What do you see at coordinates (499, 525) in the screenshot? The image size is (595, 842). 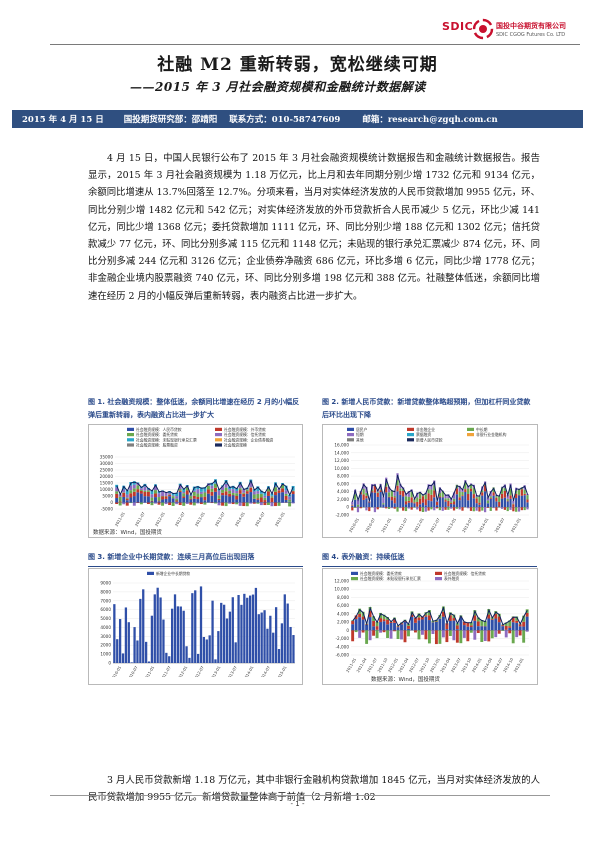 I see `x-tick-label: 2014-07` at bounding box center [499, 525].